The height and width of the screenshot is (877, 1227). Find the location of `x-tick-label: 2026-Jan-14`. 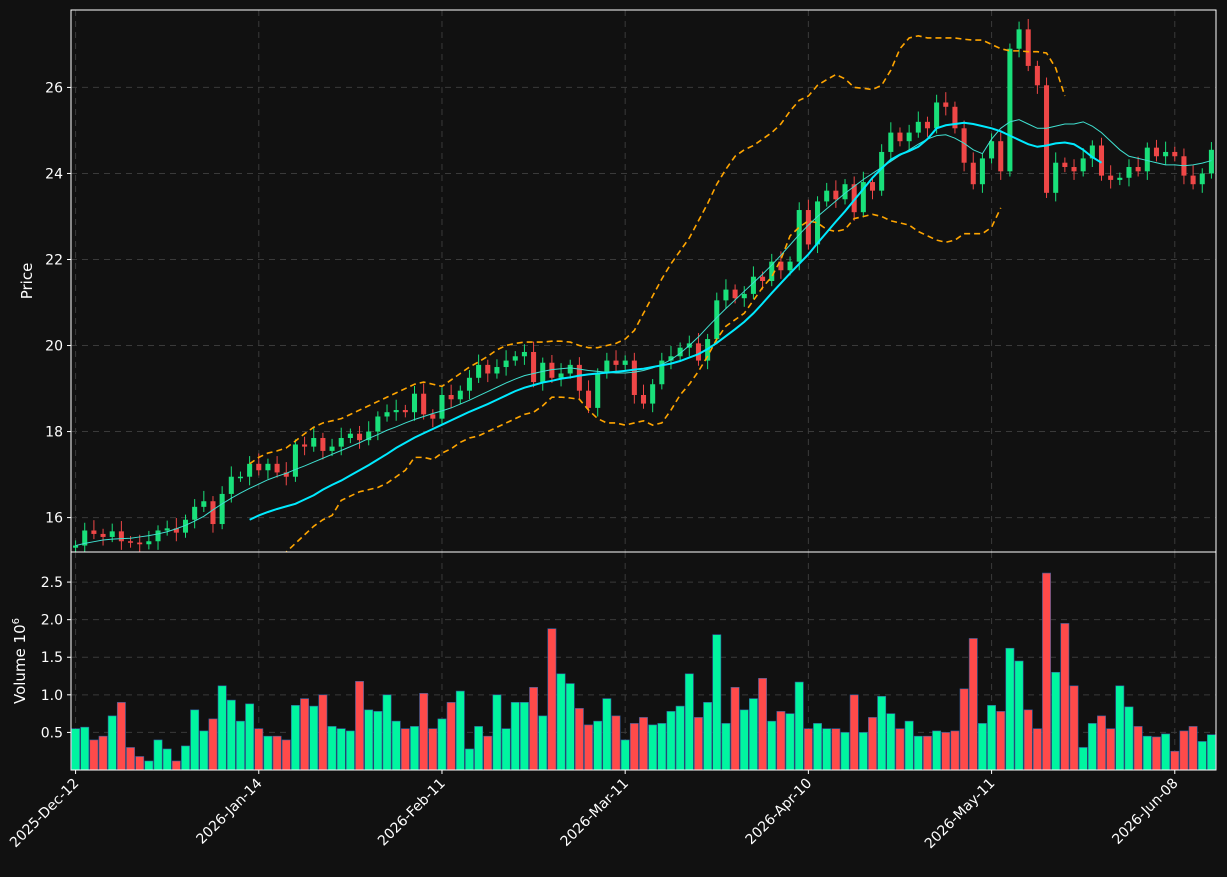

x-tick-label: 2026-Jan-14 is located at coordinates (230, 811).